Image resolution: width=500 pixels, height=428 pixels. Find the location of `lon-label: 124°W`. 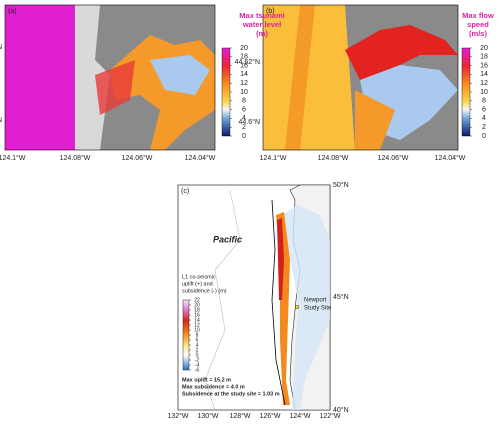

lon-label: 124°W is located at coordinates (299, 416).